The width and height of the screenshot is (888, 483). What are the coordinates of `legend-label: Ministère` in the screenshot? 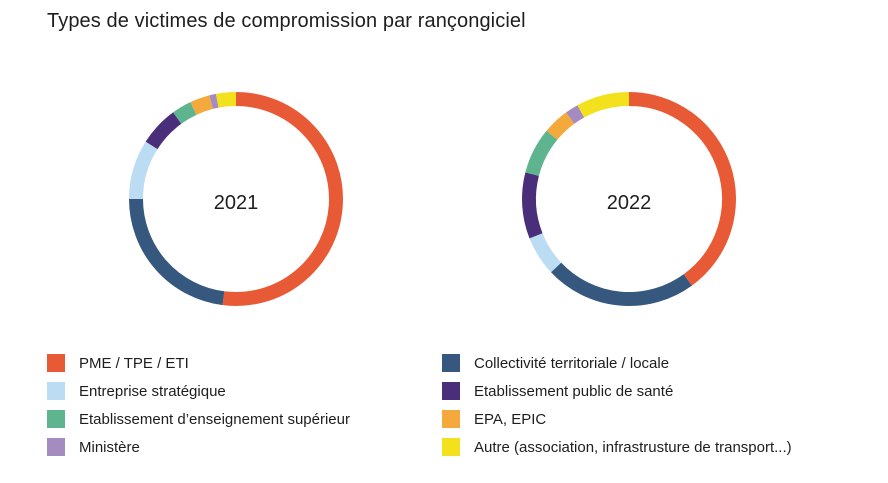 It's located at (109, 447).